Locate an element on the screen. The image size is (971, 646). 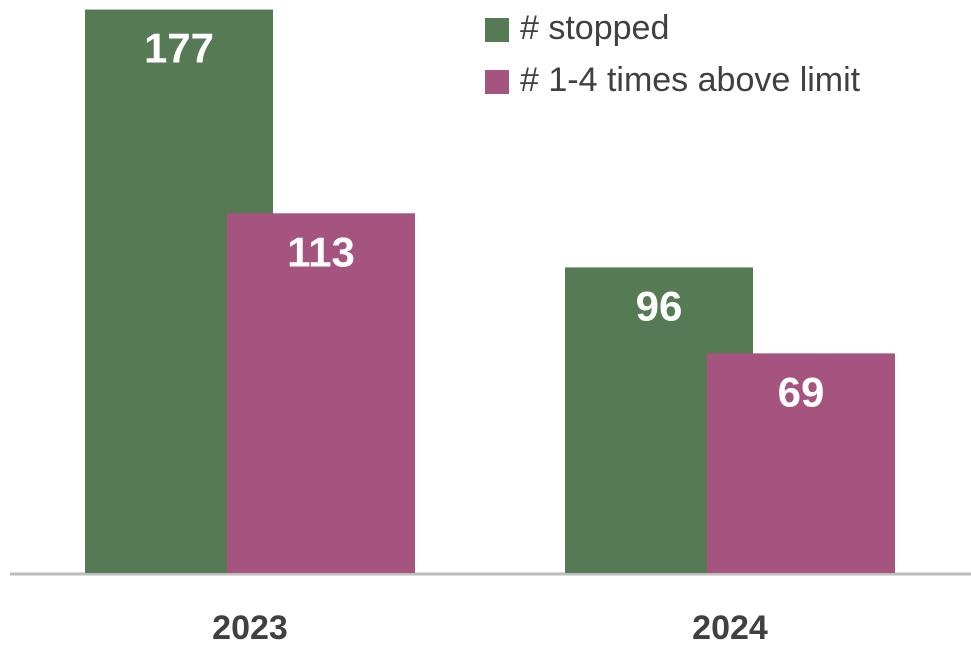
legend-label: # 1-4 times above limit is located at coordinates (690, 80).